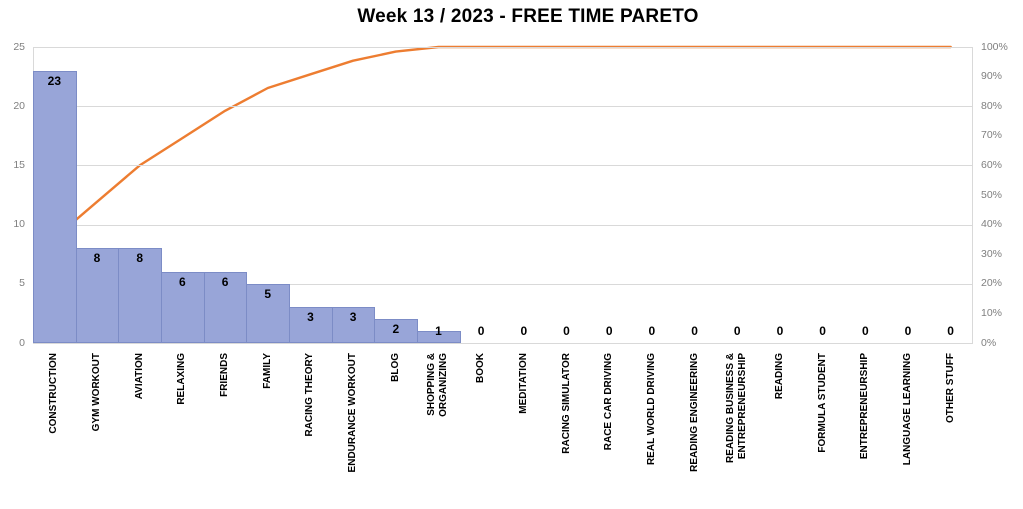 This screenshot has height=509, width=1023. What do you see at coordinates (97, 392) in the screenshot?
I see `category-label: GYM WORKOUT` at bounding box center [97, 392].